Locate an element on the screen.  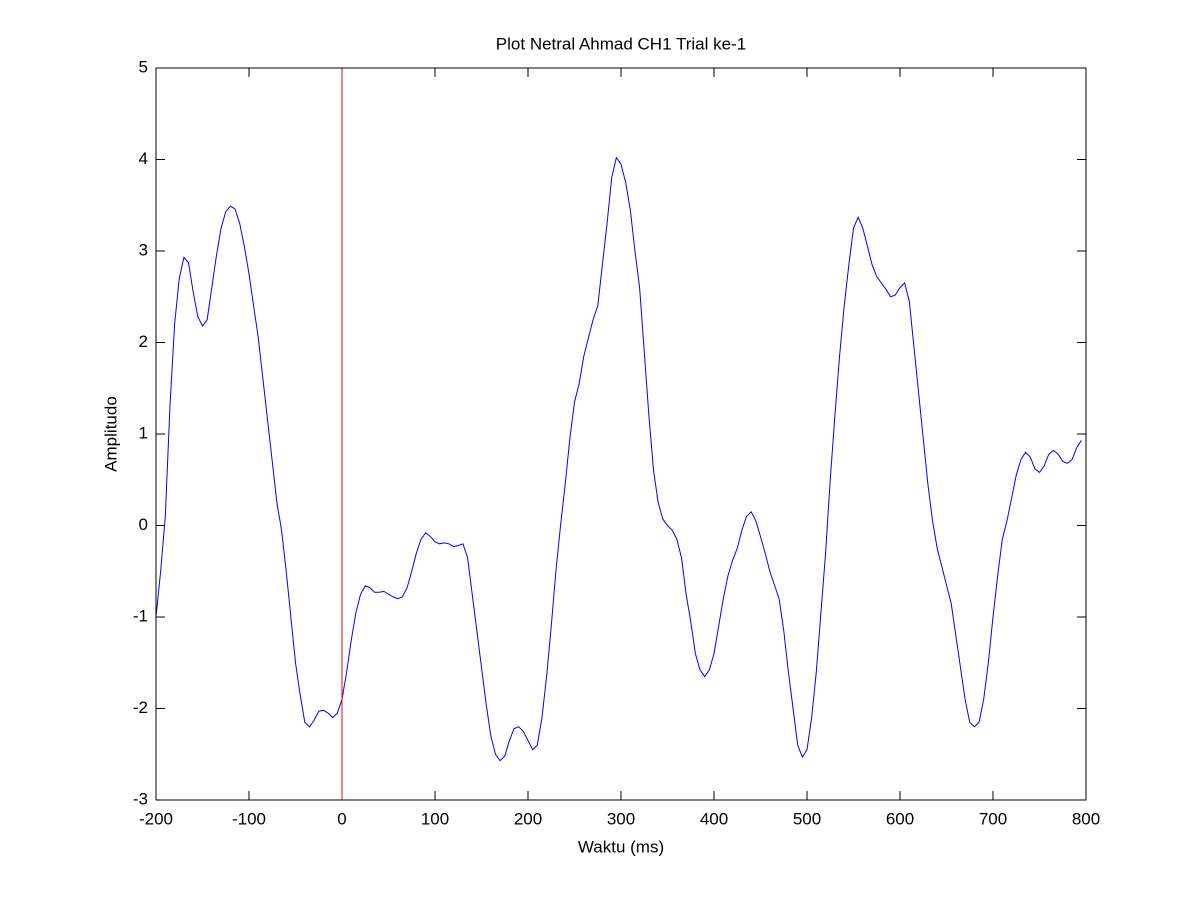
y-tick-label: -1 is located at coordinates (140, 615).